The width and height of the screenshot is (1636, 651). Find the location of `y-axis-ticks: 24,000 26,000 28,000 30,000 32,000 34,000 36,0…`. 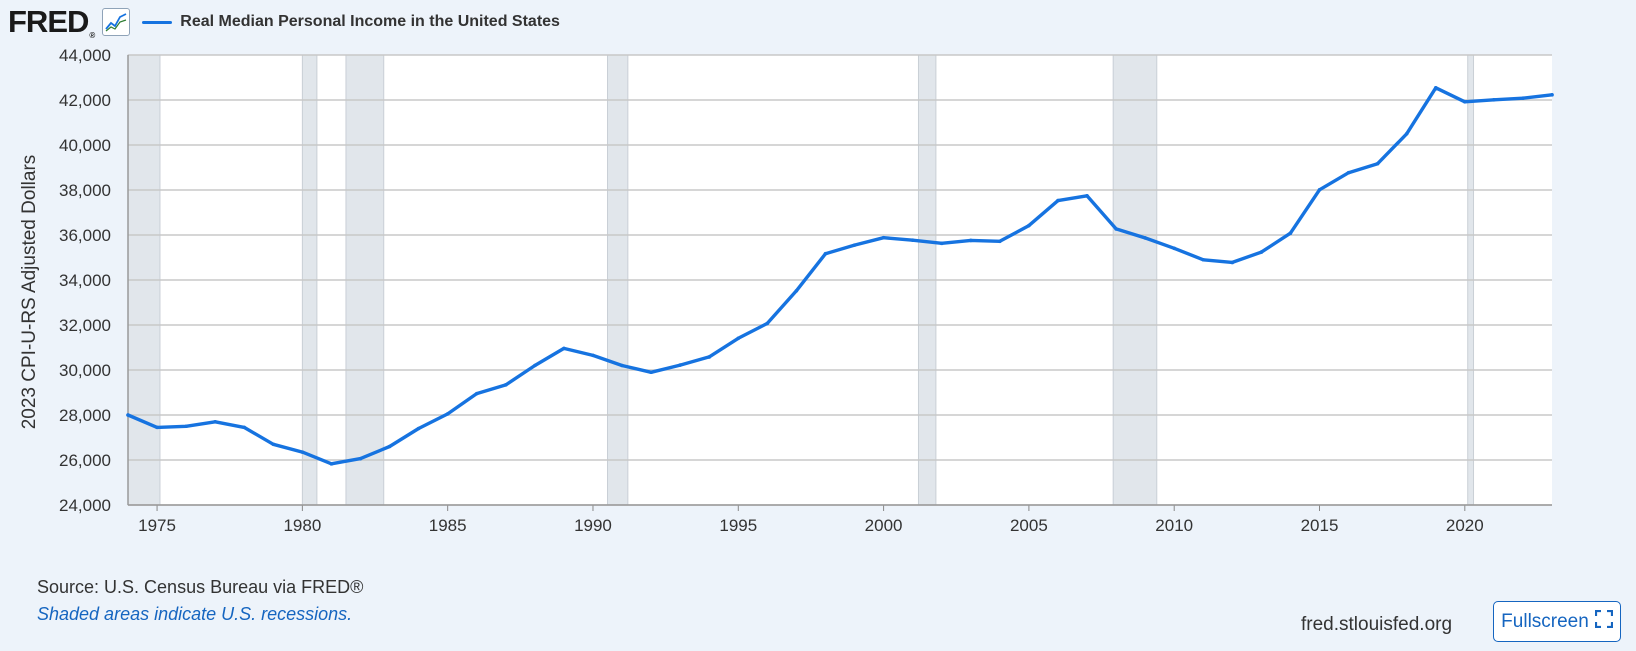

y-axis-ticks: 24,000 26,000 28,000 30,000 32,000 34,000 36,0… is located at coordinates (85, 280).